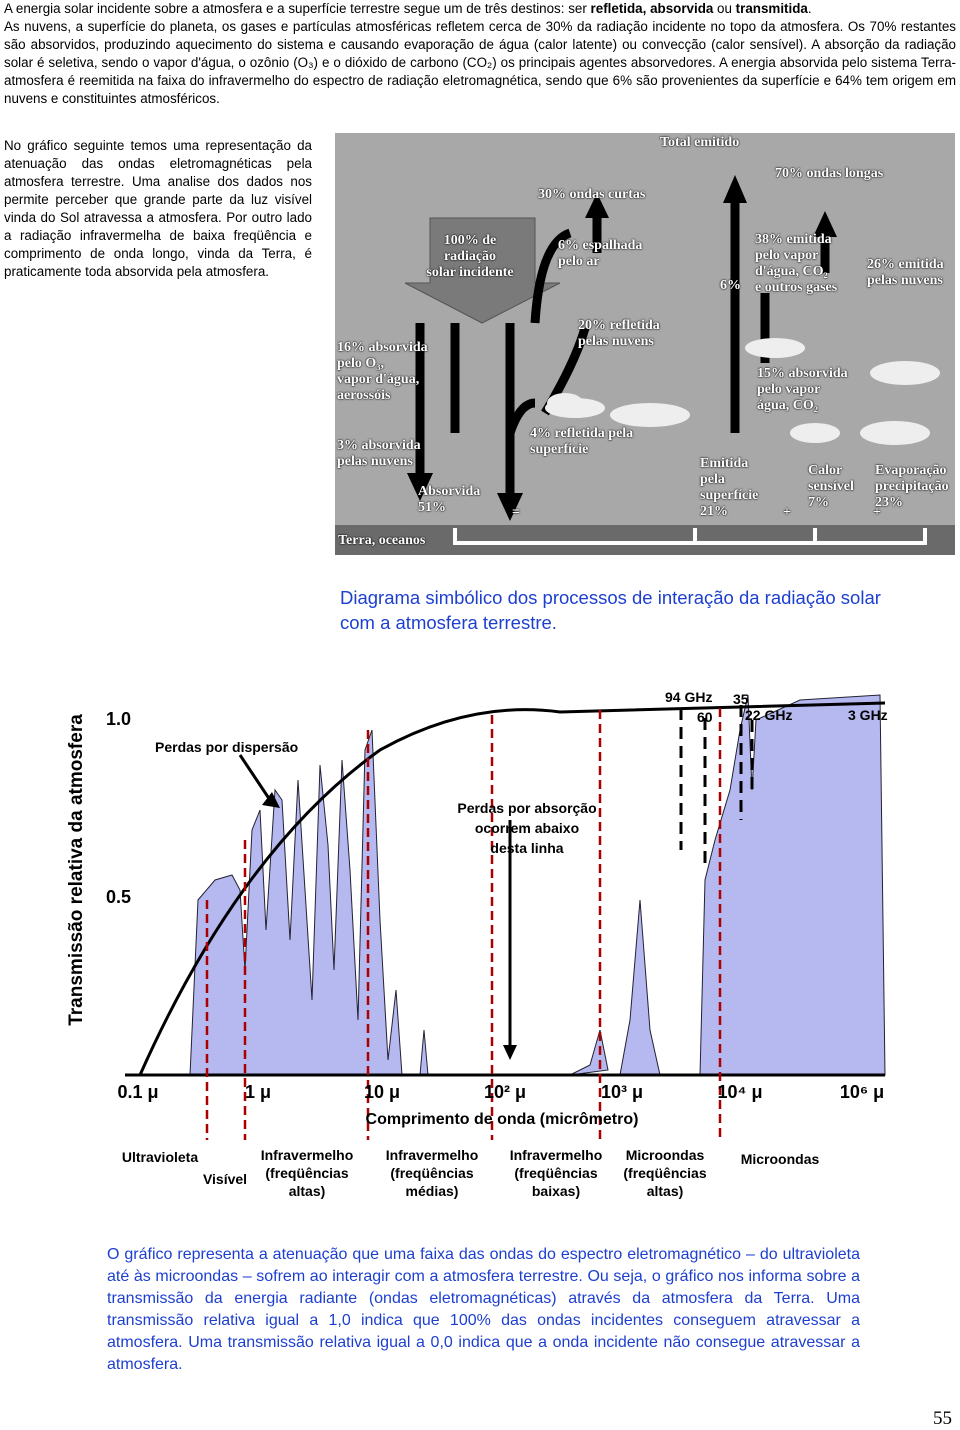  What do you see at coordinates (379, 445) in the screenshot?
I see `label-line: 3% absorvida` at bounding box center [379, 445].